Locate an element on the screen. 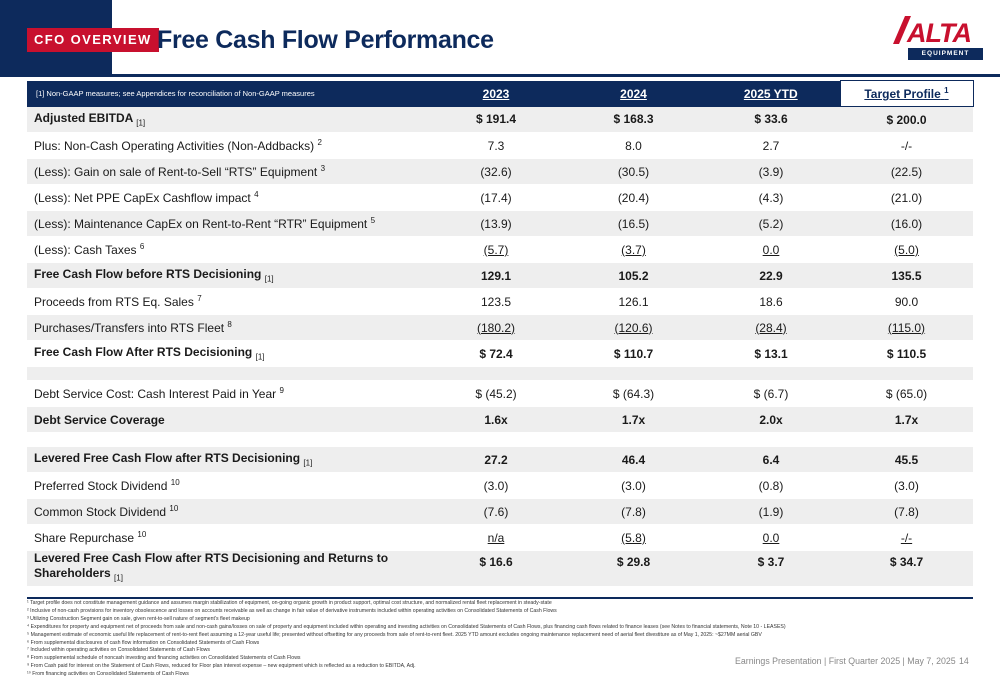 This screenshot has width=1000, height=685. value-2025-ytd: $ 33.6 is located at coordinates (771, 119).